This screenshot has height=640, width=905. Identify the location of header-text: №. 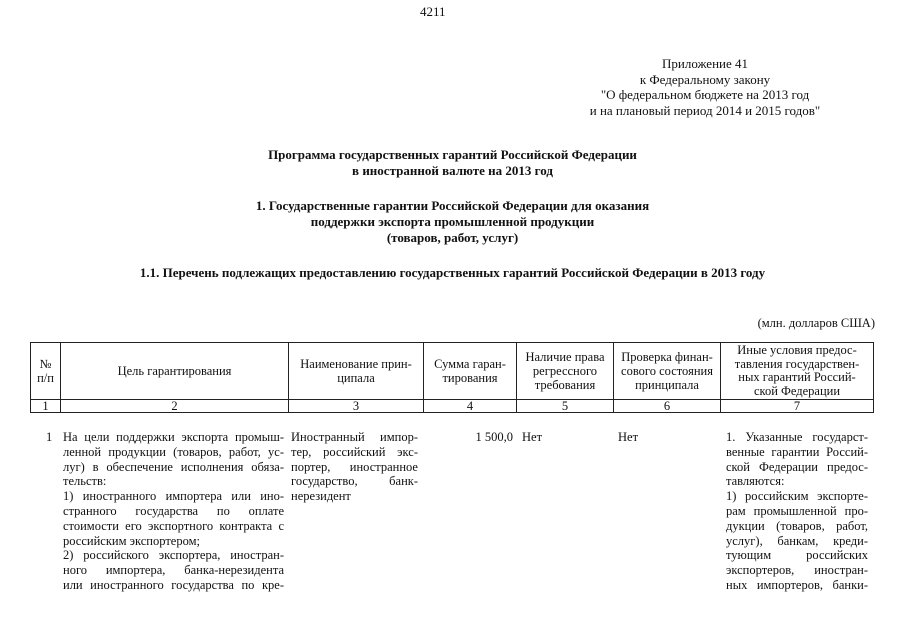
(45, 364).